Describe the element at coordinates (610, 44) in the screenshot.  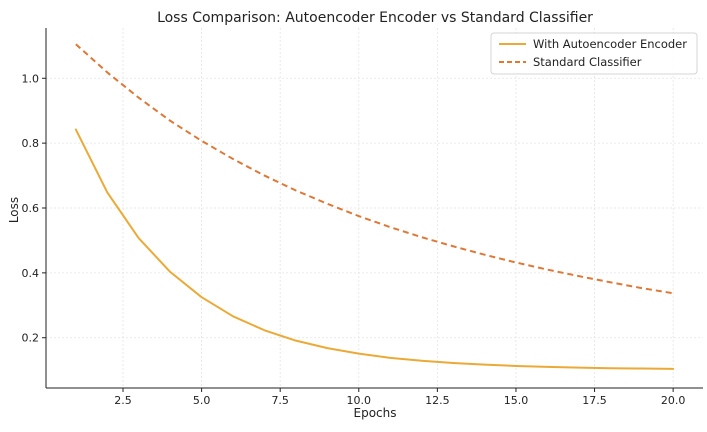
I see `legend-label-autoencoder: With Autoencoder Encoder` at that location.